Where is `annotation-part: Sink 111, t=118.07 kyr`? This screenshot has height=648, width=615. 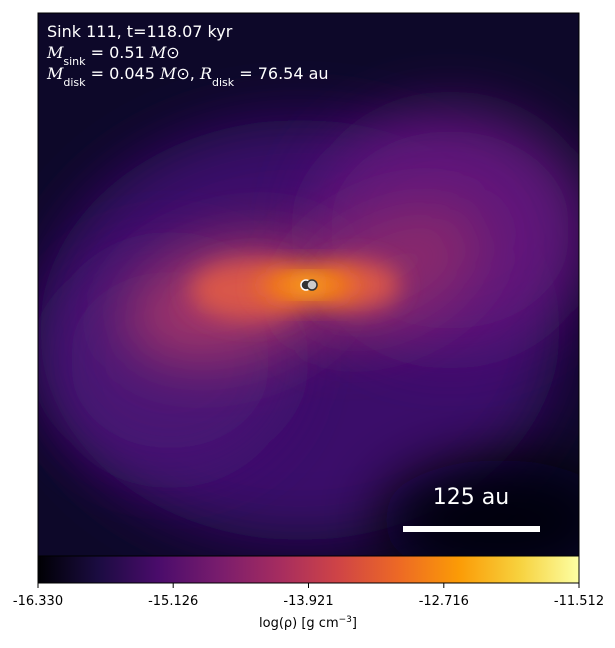
annotation-part: Sink 111, t=118.07 kyr is located at coordinates (140, 31).